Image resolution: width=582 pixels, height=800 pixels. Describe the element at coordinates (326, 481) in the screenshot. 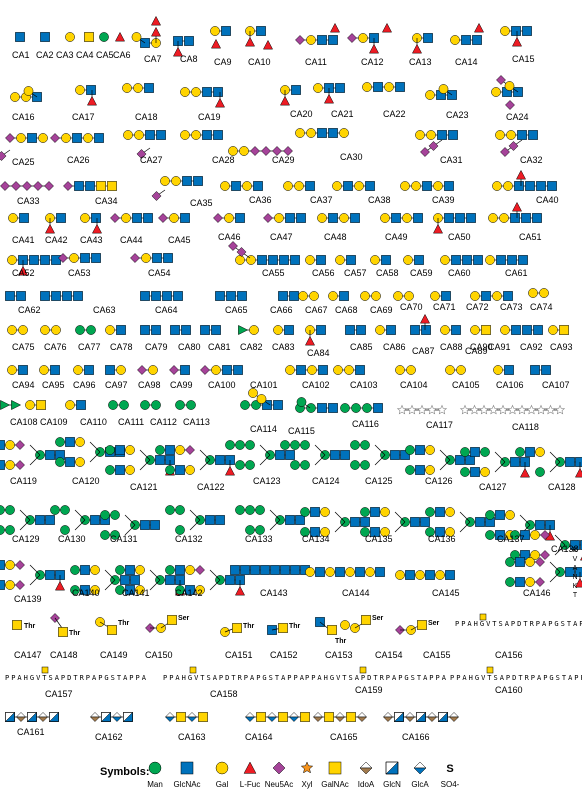

I see `structure-label: CA124` at that location.